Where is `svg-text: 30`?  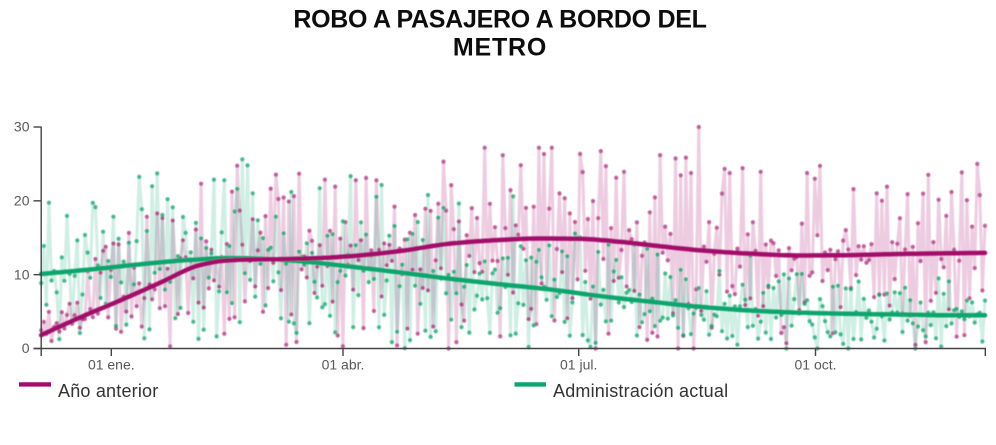 svg-text: 30 is located at coordinates (22, 127).